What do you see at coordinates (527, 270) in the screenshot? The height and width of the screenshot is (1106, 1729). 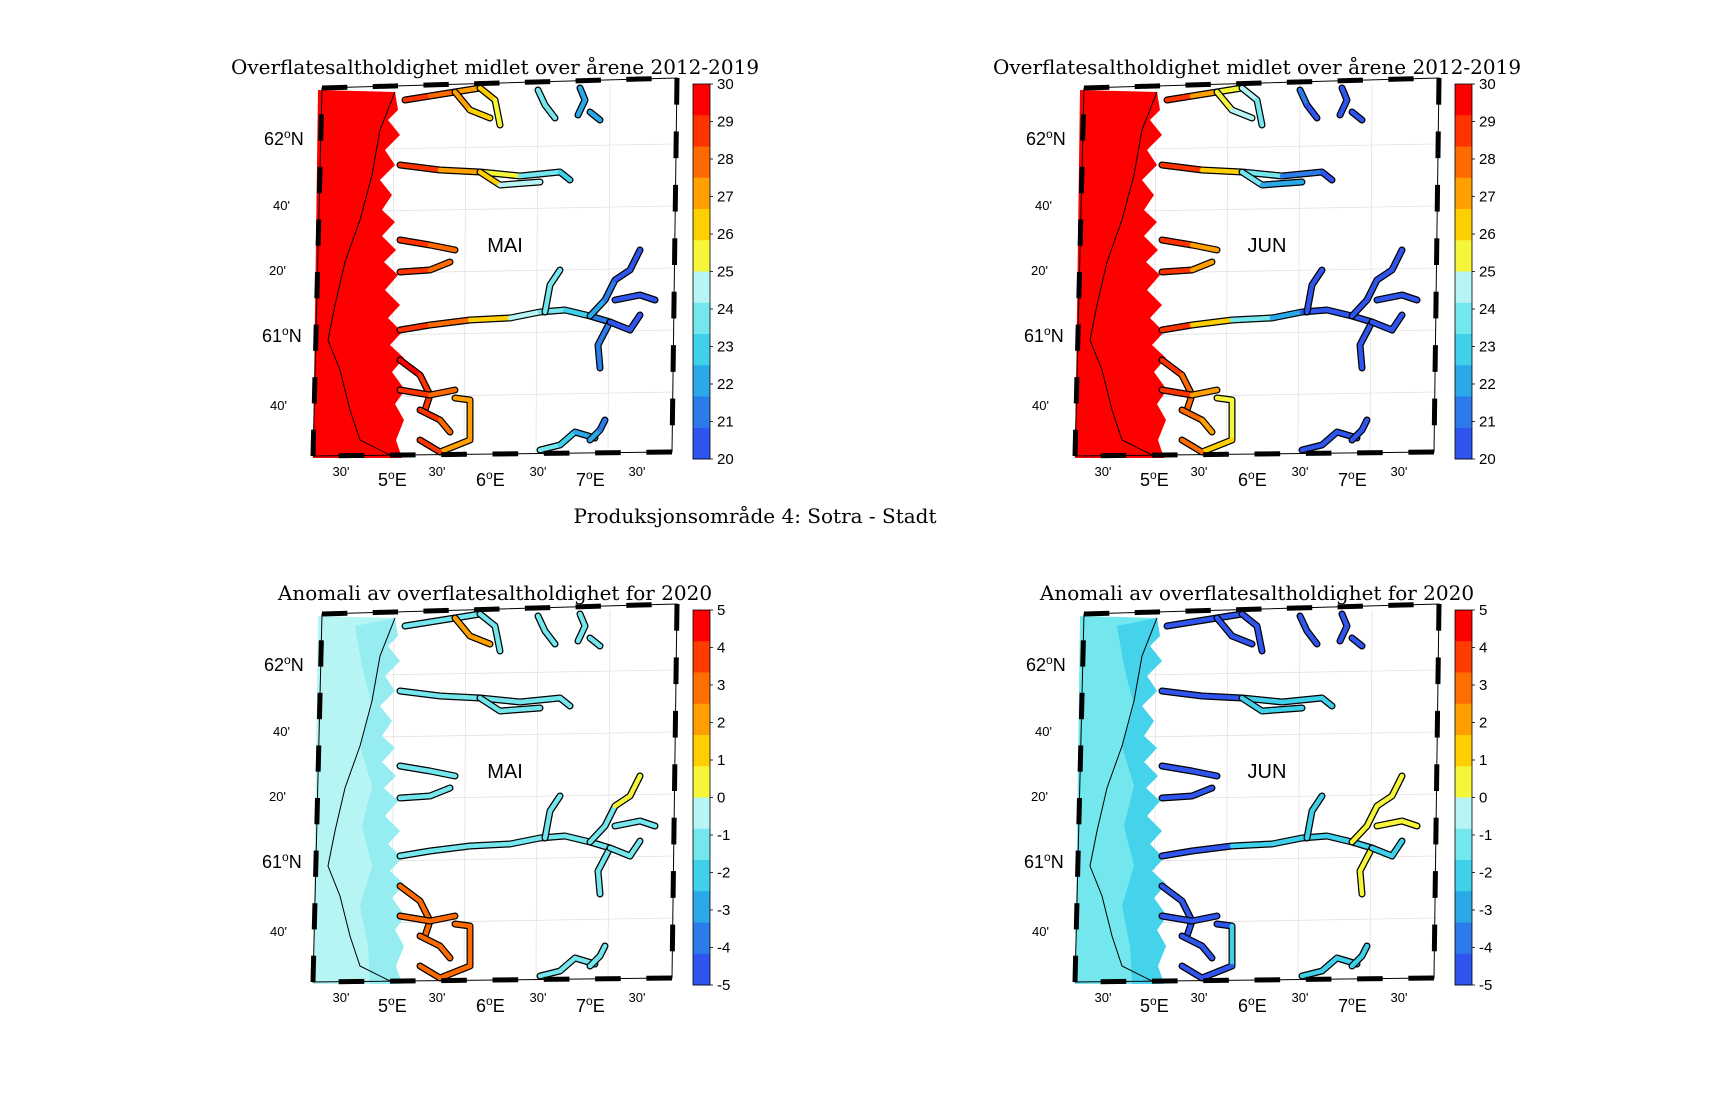 I see `fjord-network` at bounding box center [527, 270].